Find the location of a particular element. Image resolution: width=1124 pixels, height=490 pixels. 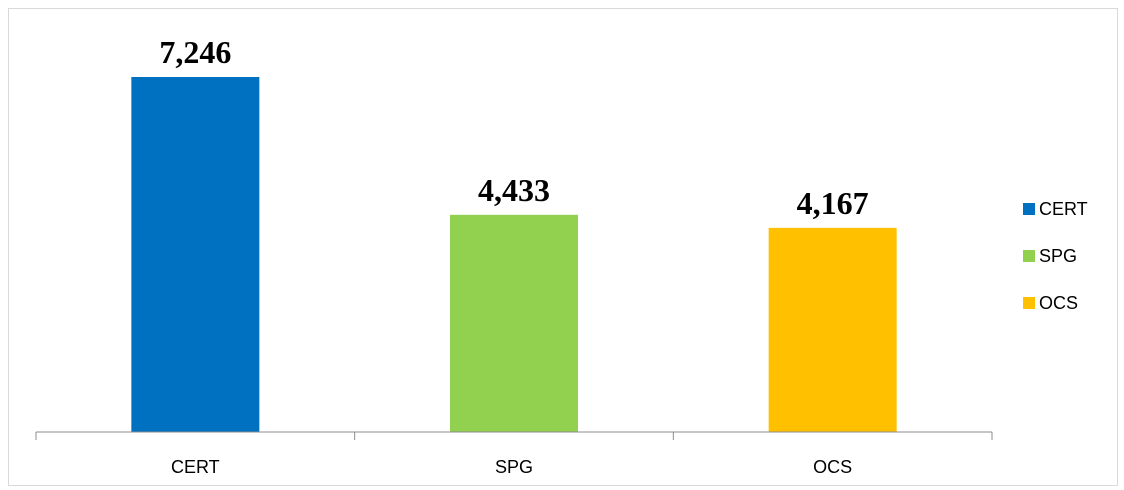

legend-swatch-ocs is located at coordinates (1029, 303).